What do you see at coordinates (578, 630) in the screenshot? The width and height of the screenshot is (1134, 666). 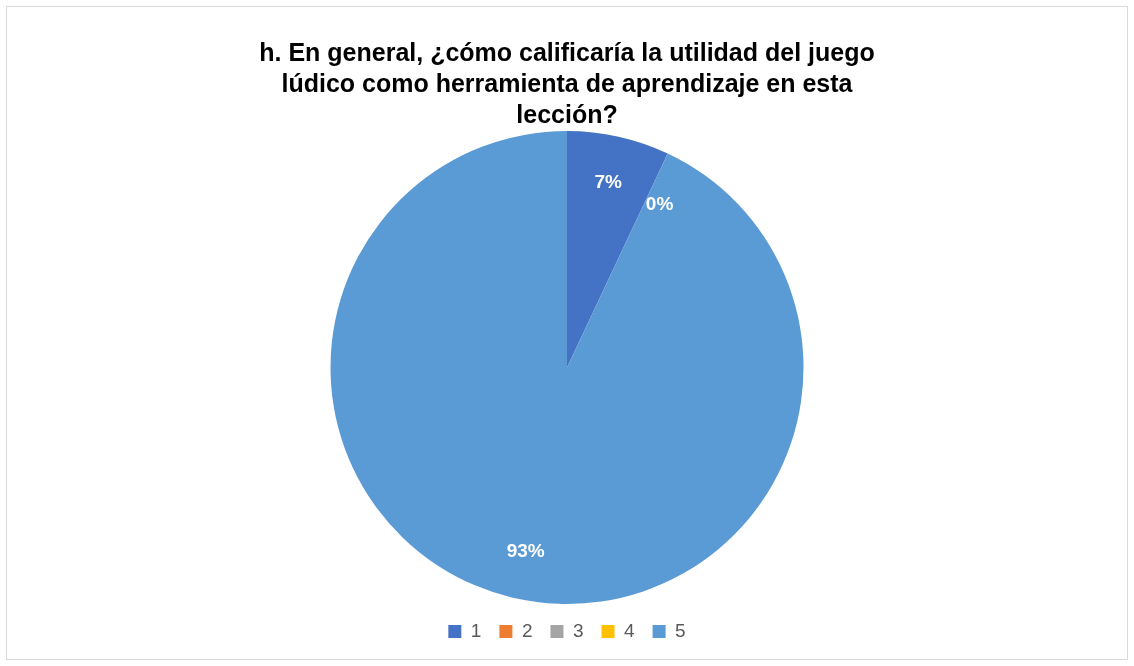 I see `legend-label: 3` at bounding box center [578, 630].